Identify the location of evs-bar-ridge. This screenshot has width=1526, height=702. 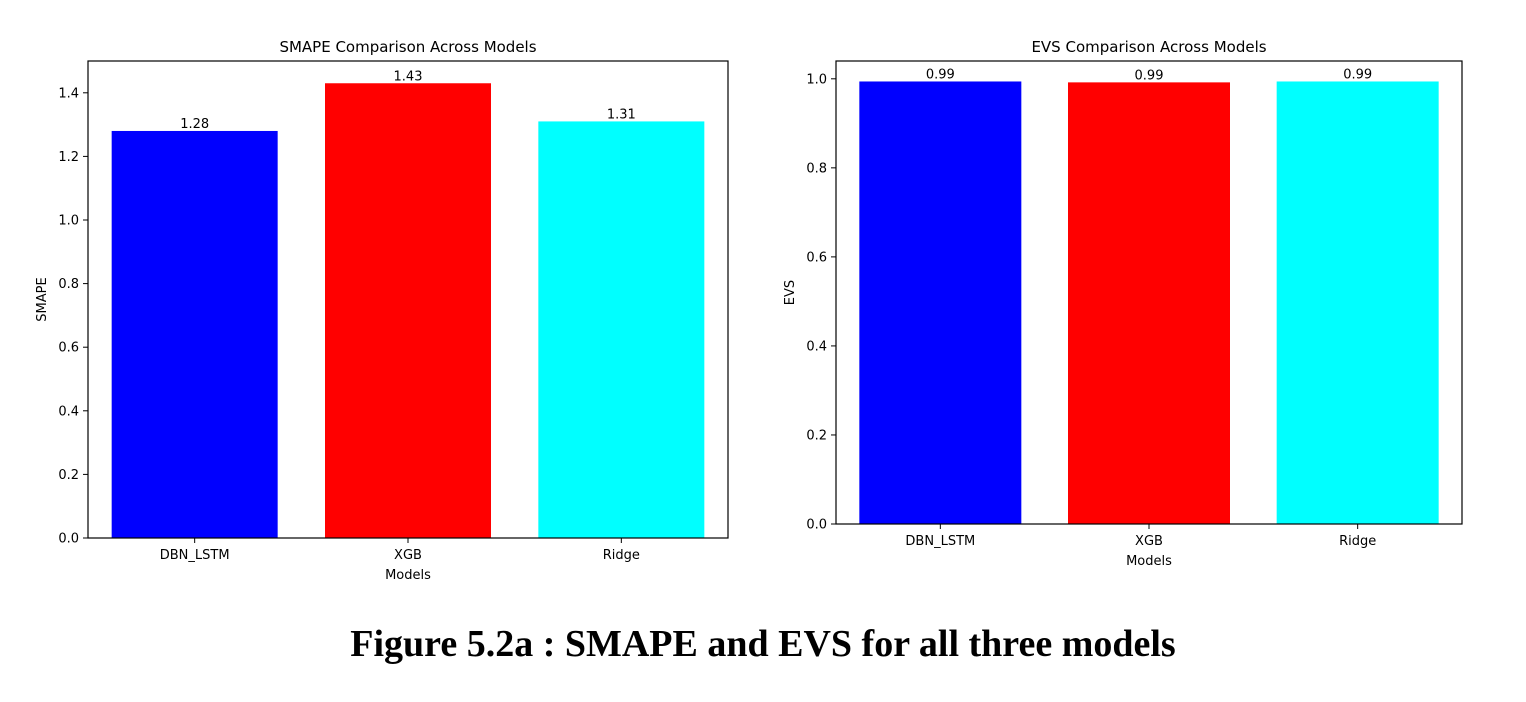
(1357, 302).